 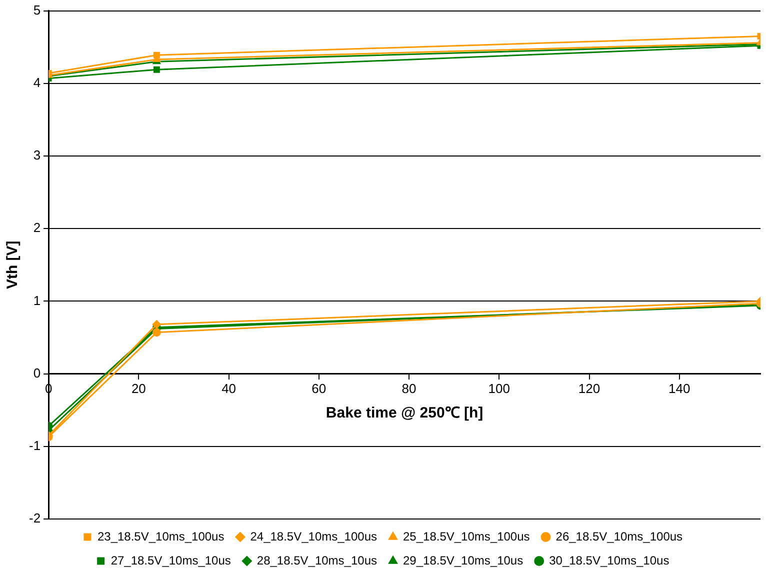 What do you see at coordinates (160, 536) in the screenshot?
I see `legend-label: 23_18.5V_10ms_100us` at bounding box center [160, 536].